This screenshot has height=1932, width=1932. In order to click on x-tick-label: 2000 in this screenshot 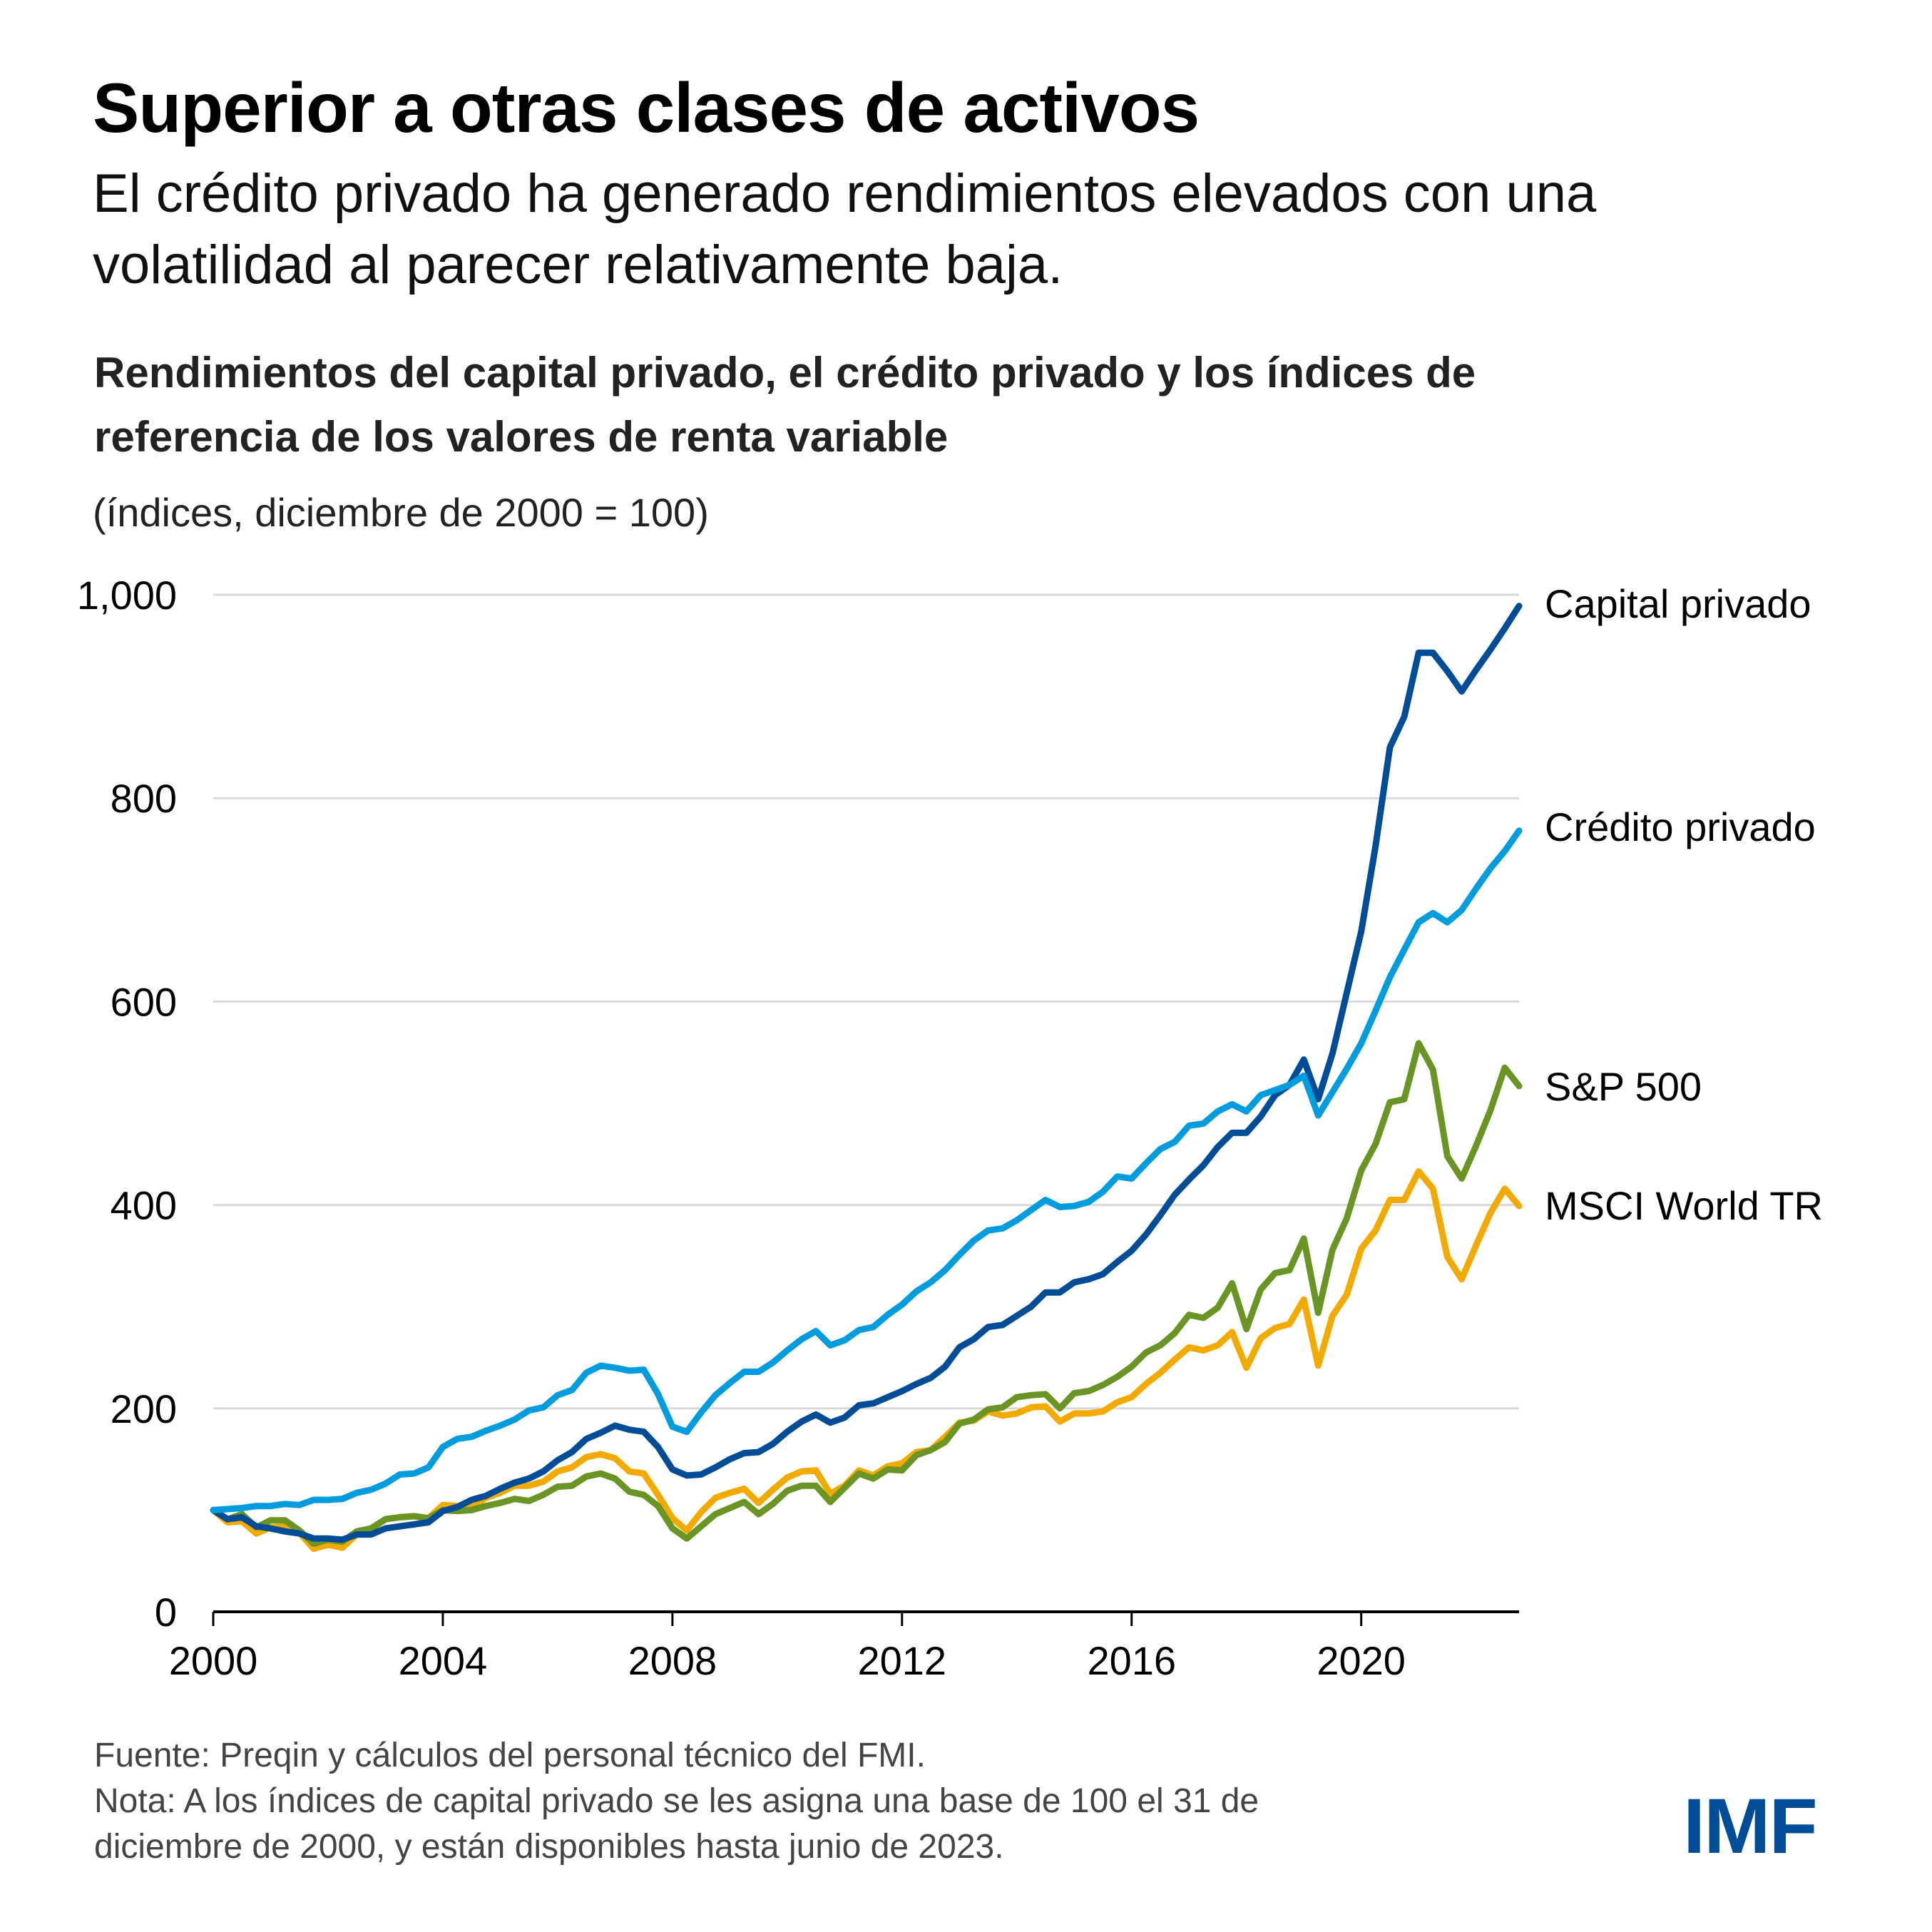, I will do `click(214, 1660)`.